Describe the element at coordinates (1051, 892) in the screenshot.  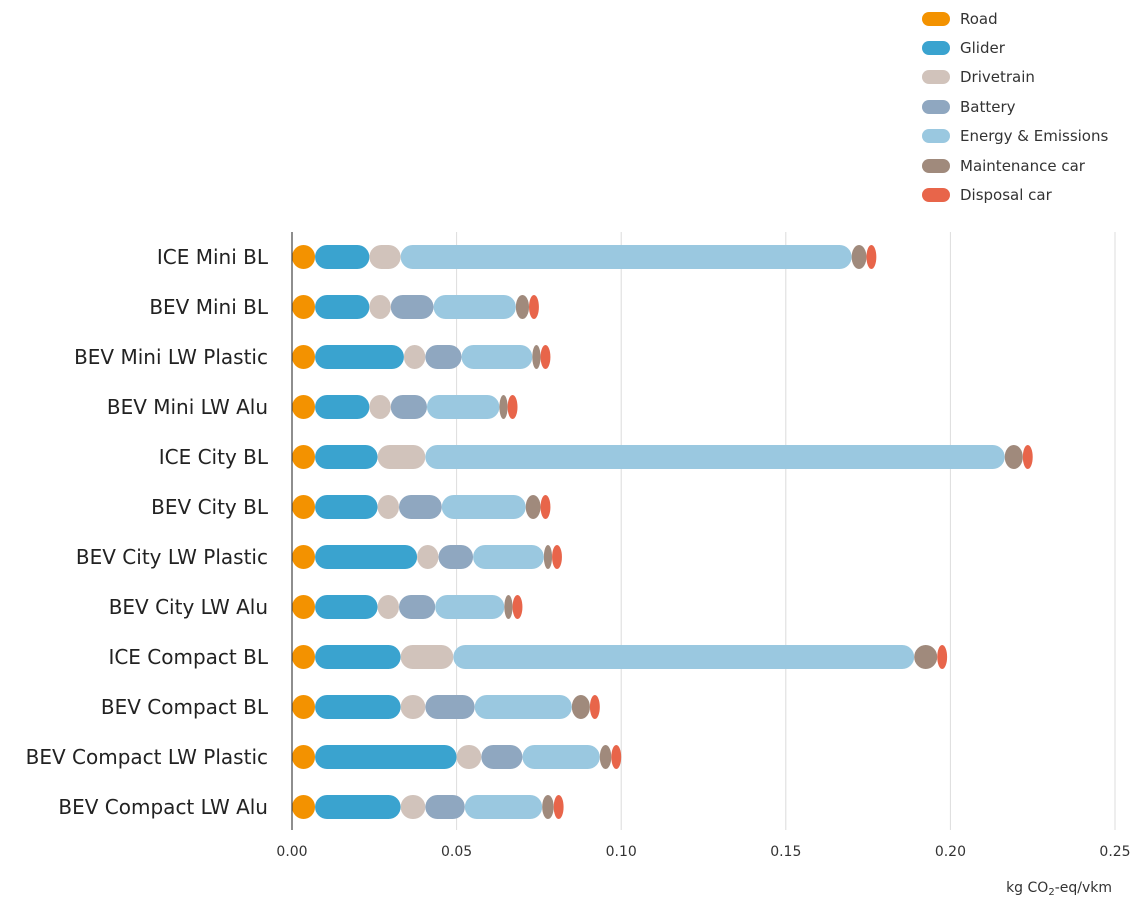
I see `x-axis-title-sub: 2` at that location.